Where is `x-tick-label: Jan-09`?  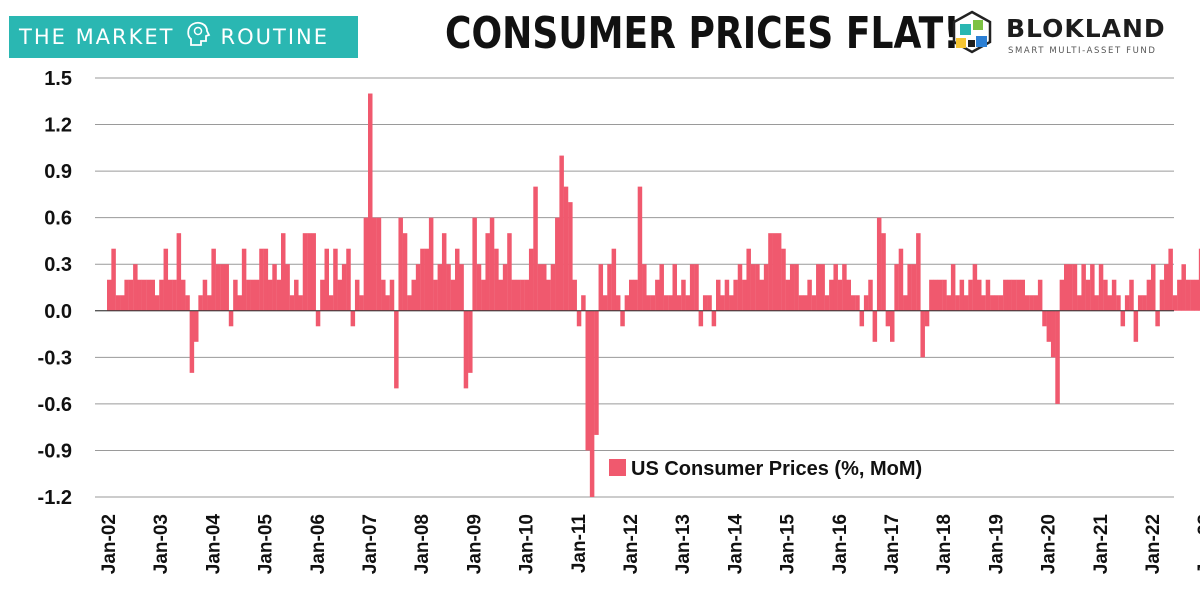 x-tick-label: Jan-09 is located at coordinates (474, 544).